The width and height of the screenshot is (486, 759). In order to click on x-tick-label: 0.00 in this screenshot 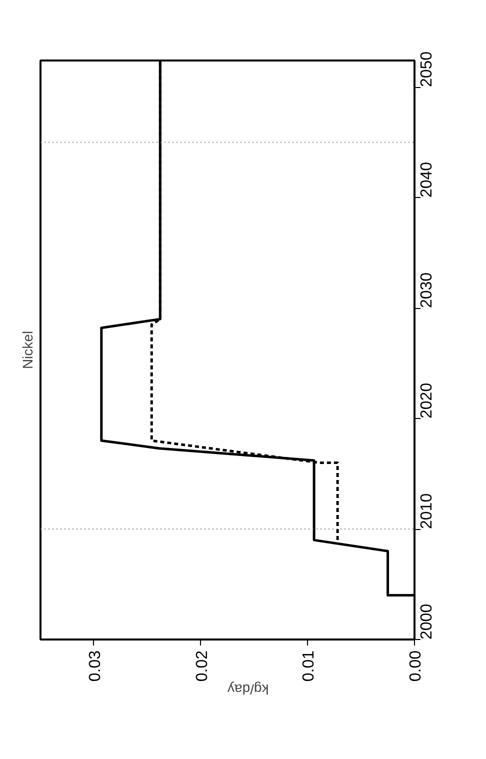, I will do `click(416, 666)`.